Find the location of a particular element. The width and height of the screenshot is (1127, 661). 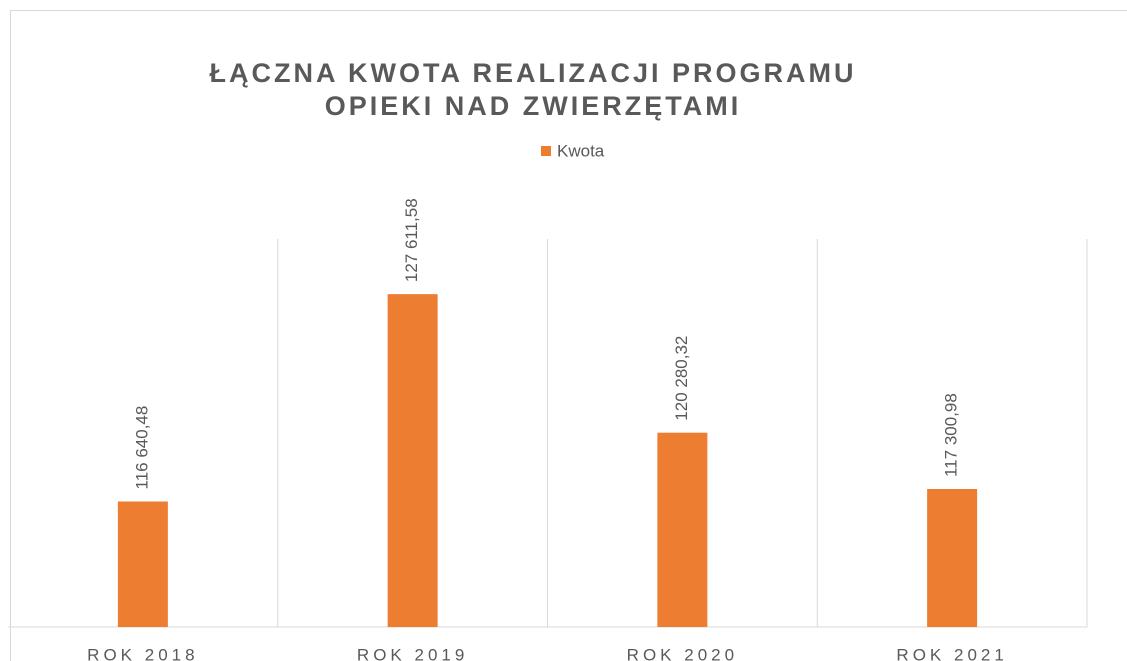

data-label: 116 640,48 is located at coordinates (141, 448).